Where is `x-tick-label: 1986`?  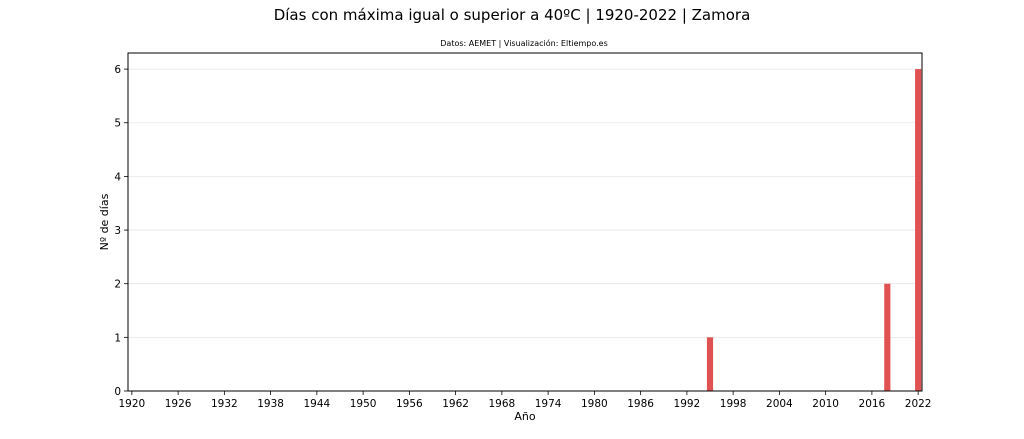
x-tick-label: 1986 is located at coordinates (640, 404).